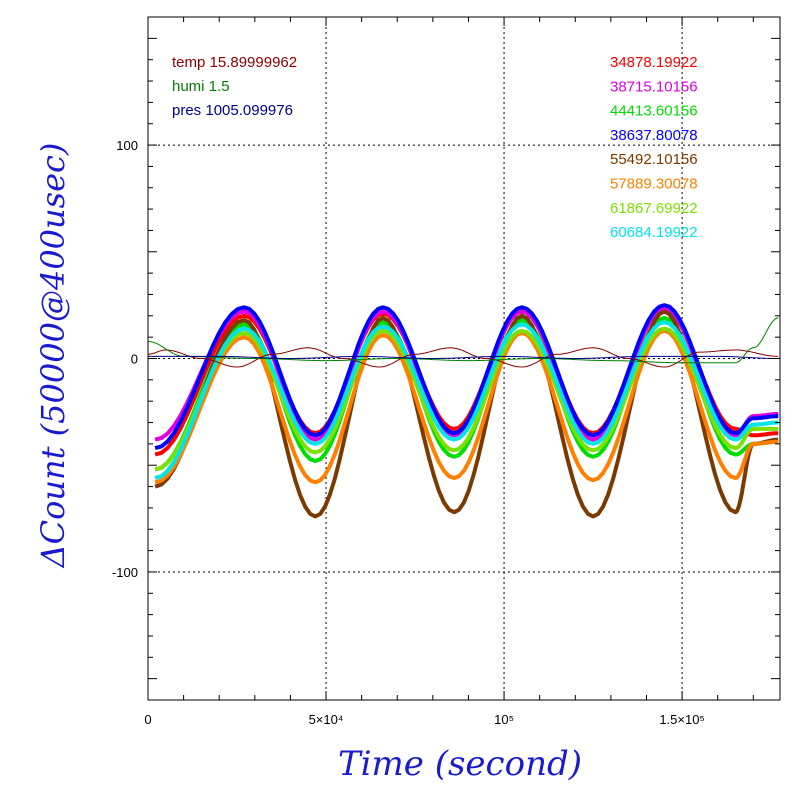 This screenshot has height=797, width=797. I want to click on legend-entry: temp 15.89999962, so click(234, 62).